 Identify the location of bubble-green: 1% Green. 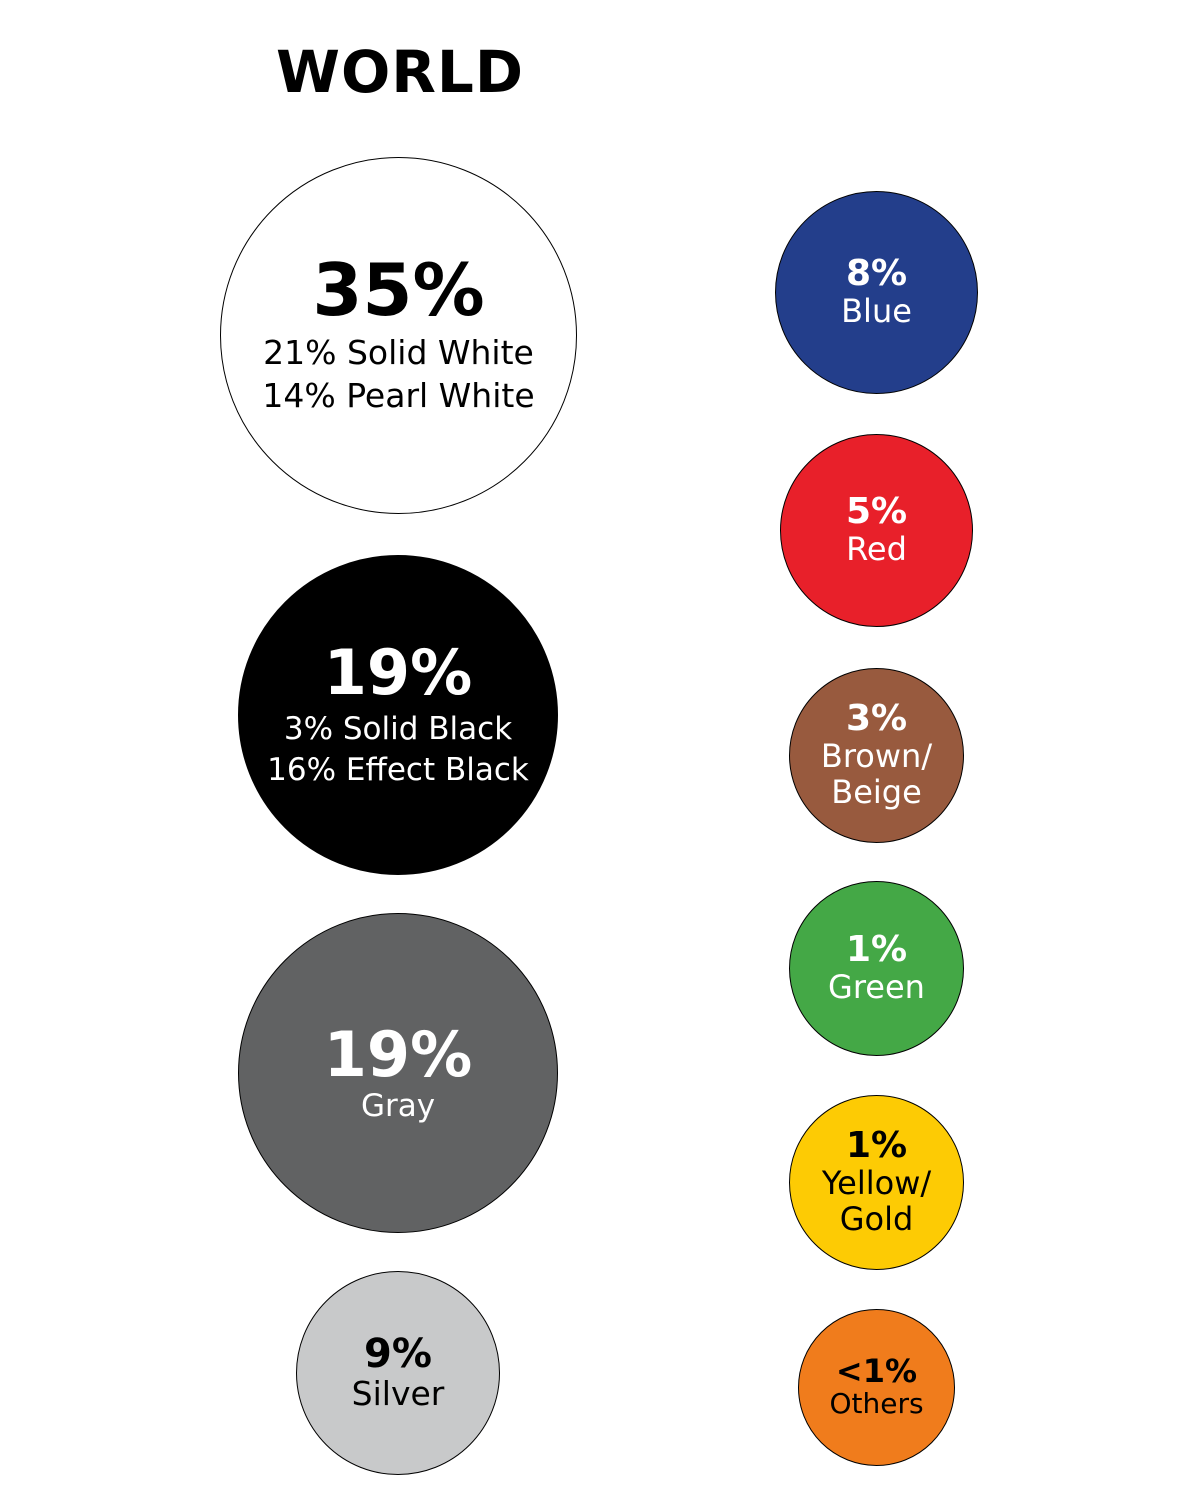
(876, 968).